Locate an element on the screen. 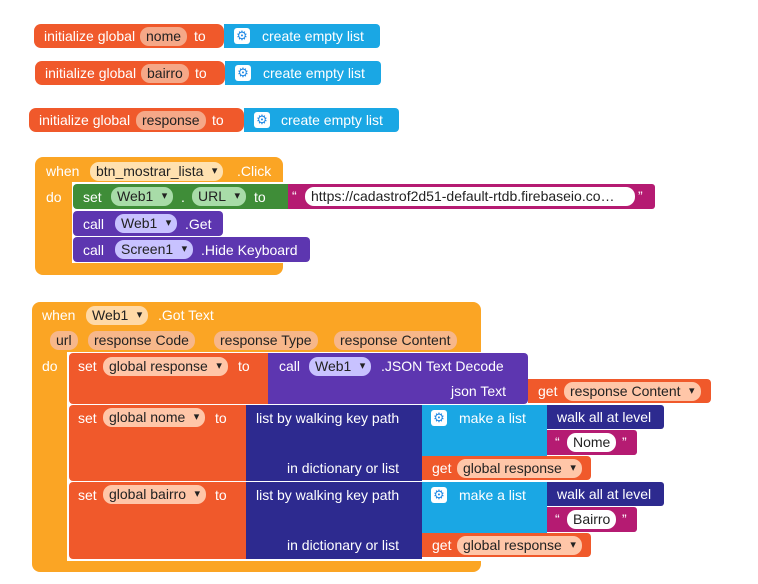 This screenshot has width=758, height=584. set-global-response-block: set global response to is located at coordinates (168, 378).